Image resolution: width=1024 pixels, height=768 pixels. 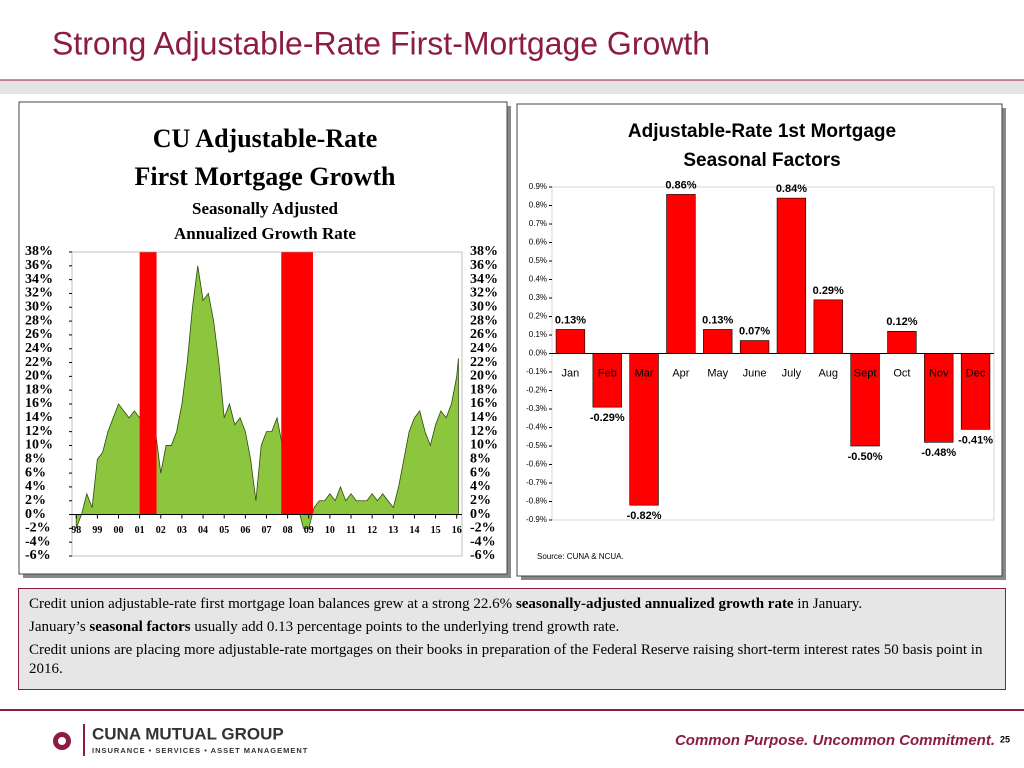 What do you see at coordinates (245, 530) in the screenshot?
I see `x-tick-label: 06` at bounding box center [245, 530].